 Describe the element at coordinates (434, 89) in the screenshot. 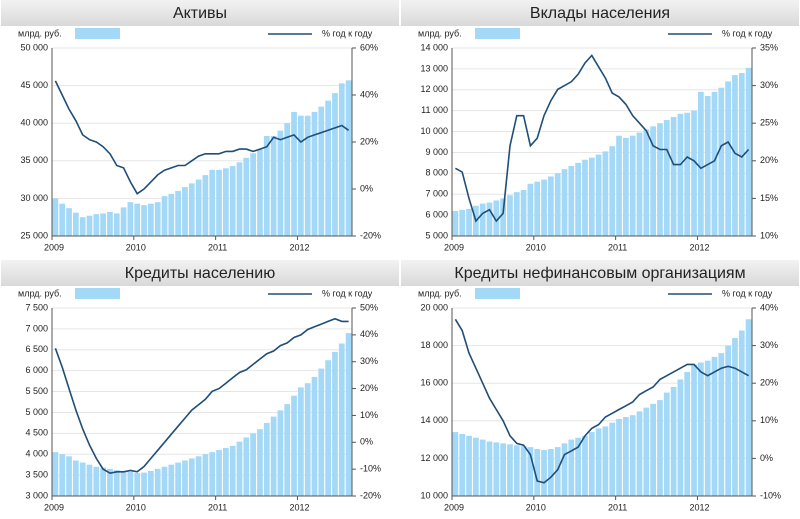

I see `y-tick-label: 12 000` at that location.